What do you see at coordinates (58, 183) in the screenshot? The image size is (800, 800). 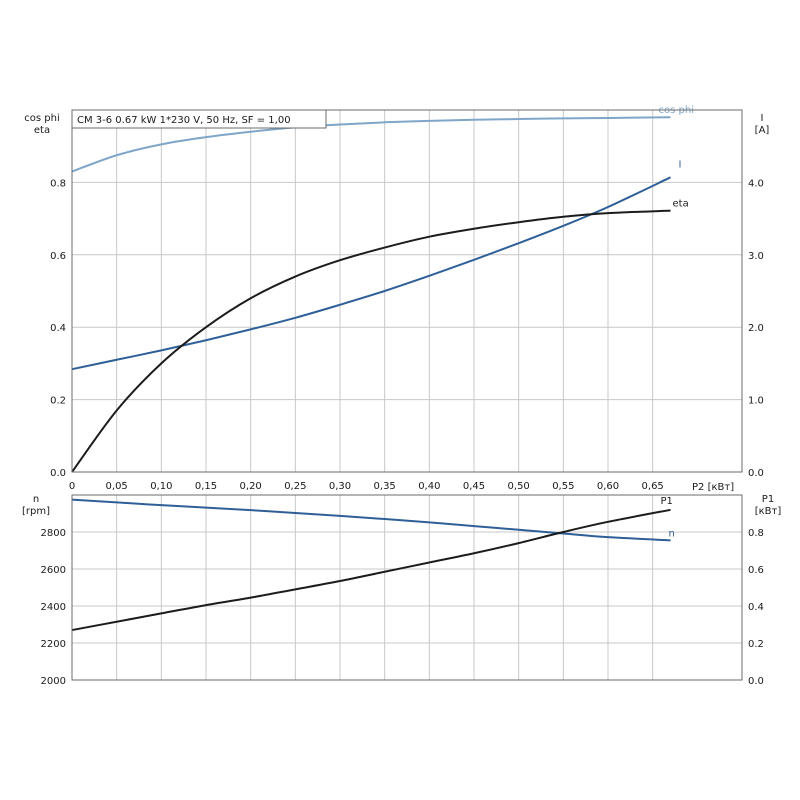 I see `left-tick-label: 0.8` at bounding box center [58, 183].